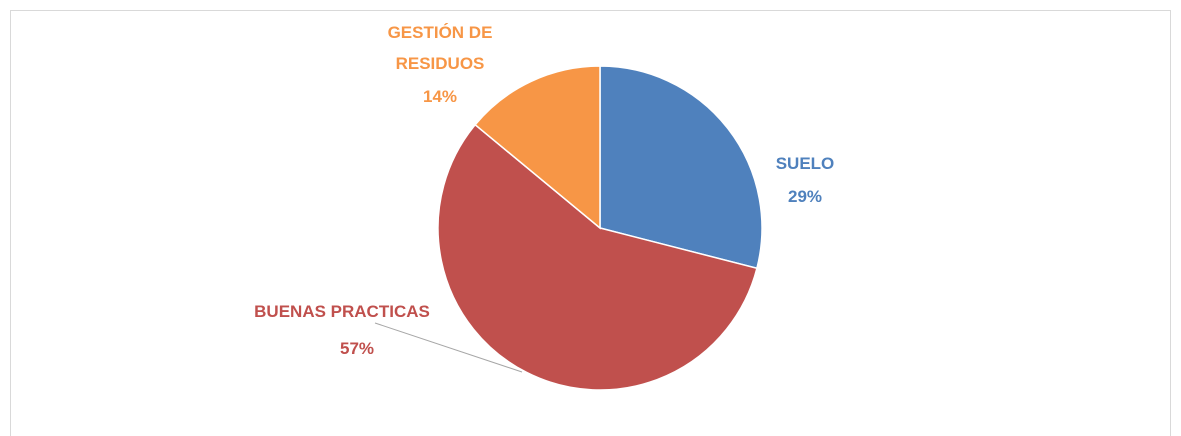  I want to click on slice-label: GESTIÓN DE RESIDUOS, so click(440, 48).